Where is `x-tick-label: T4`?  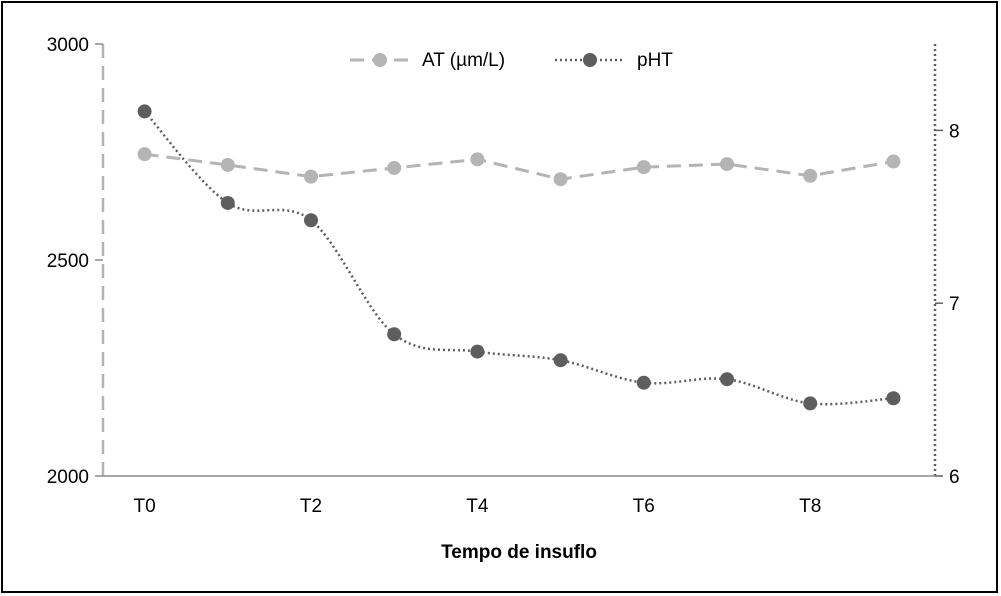 x-tick-label: T4 is located at coordinates (477, 506).